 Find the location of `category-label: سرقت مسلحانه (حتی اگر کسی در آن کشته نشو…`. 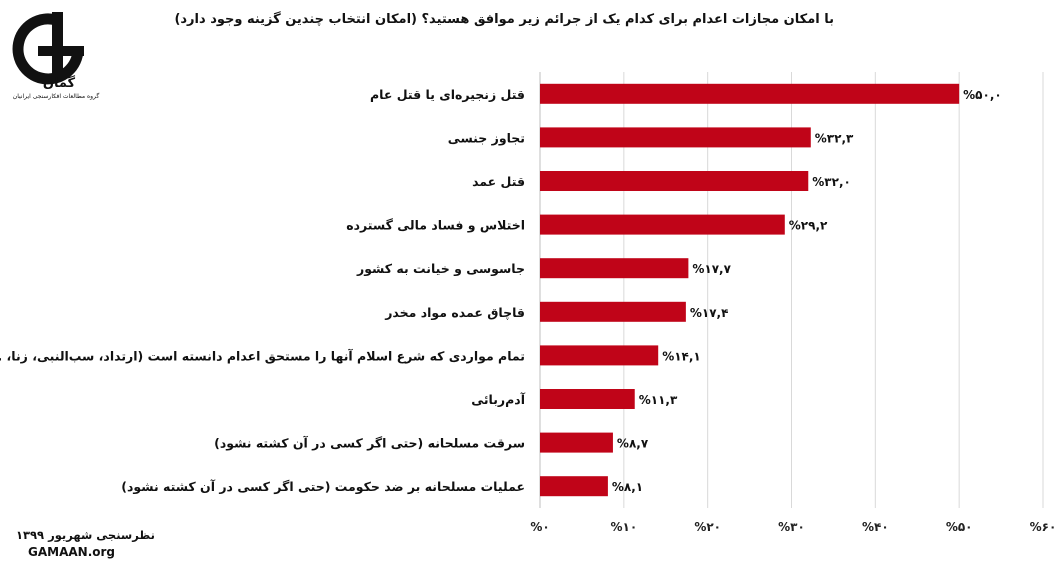

category-label: سرقت مسلحانه (حتی اگر کسی در آن کشته نشو… is located at coordinates (369, 443).